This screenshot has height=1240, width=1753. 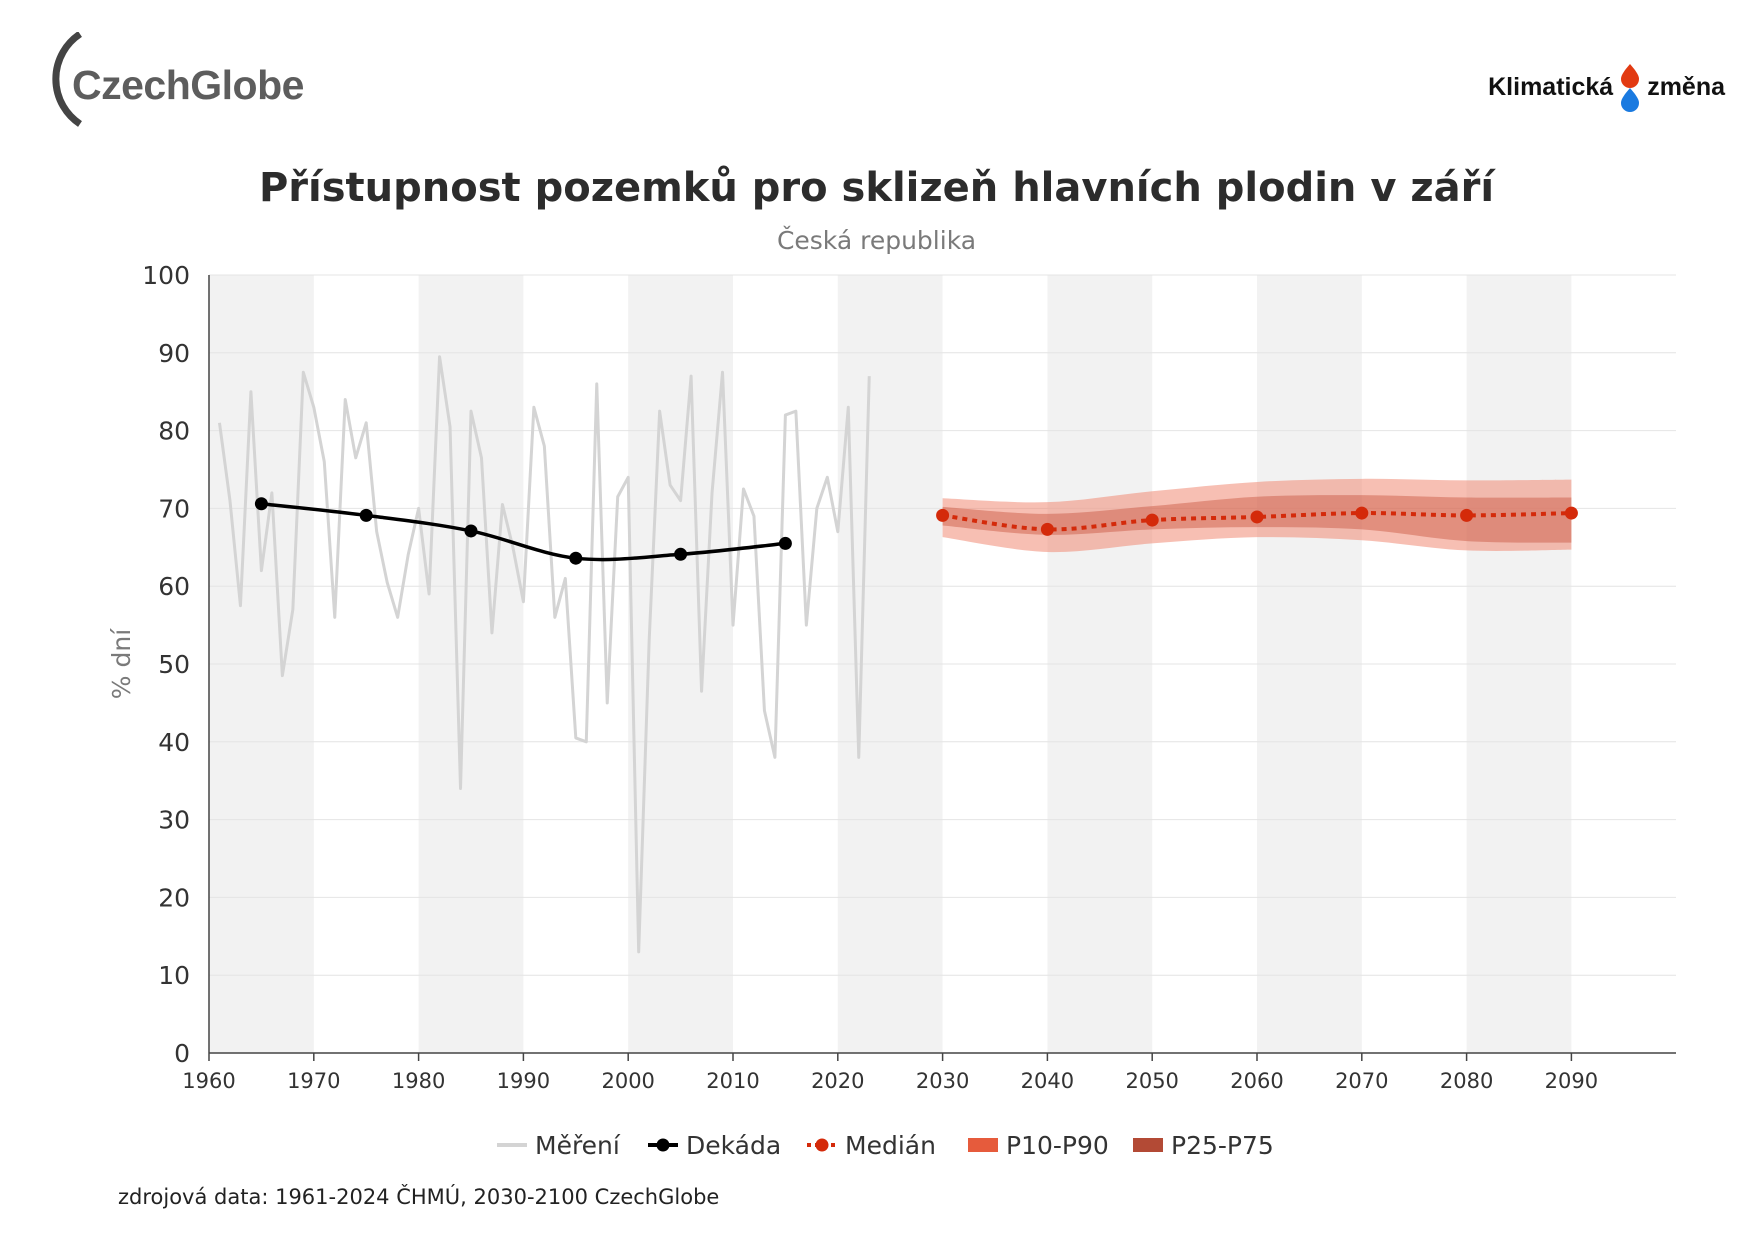 I want to click on y-tick-label: 30, so click(x=174, y=820).